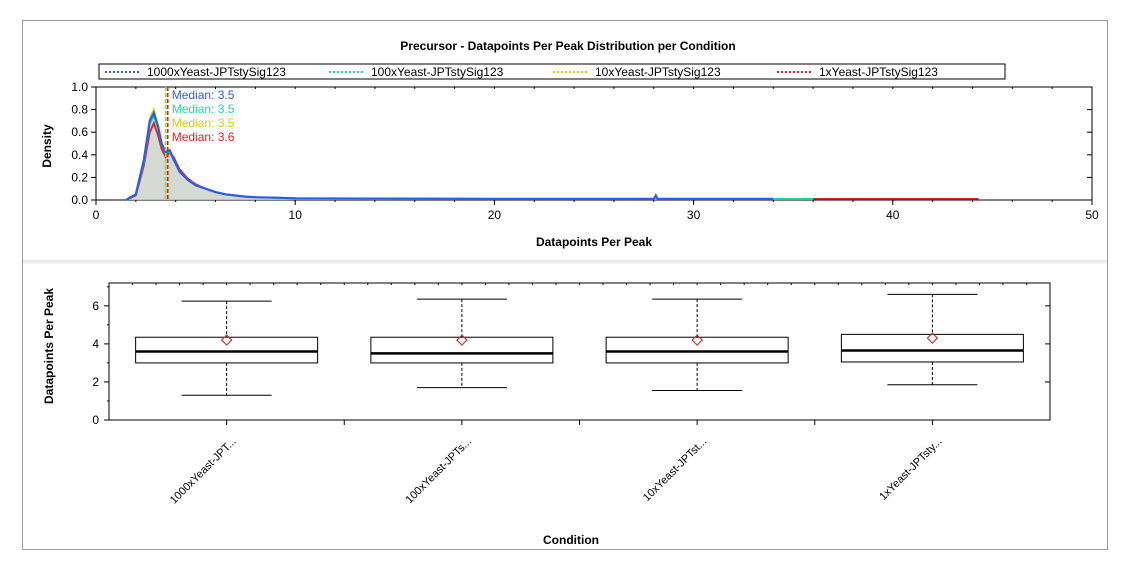 The image size is (1132, 575). I want to click on density-y-tick-label: 0.4, so click(79, 155).